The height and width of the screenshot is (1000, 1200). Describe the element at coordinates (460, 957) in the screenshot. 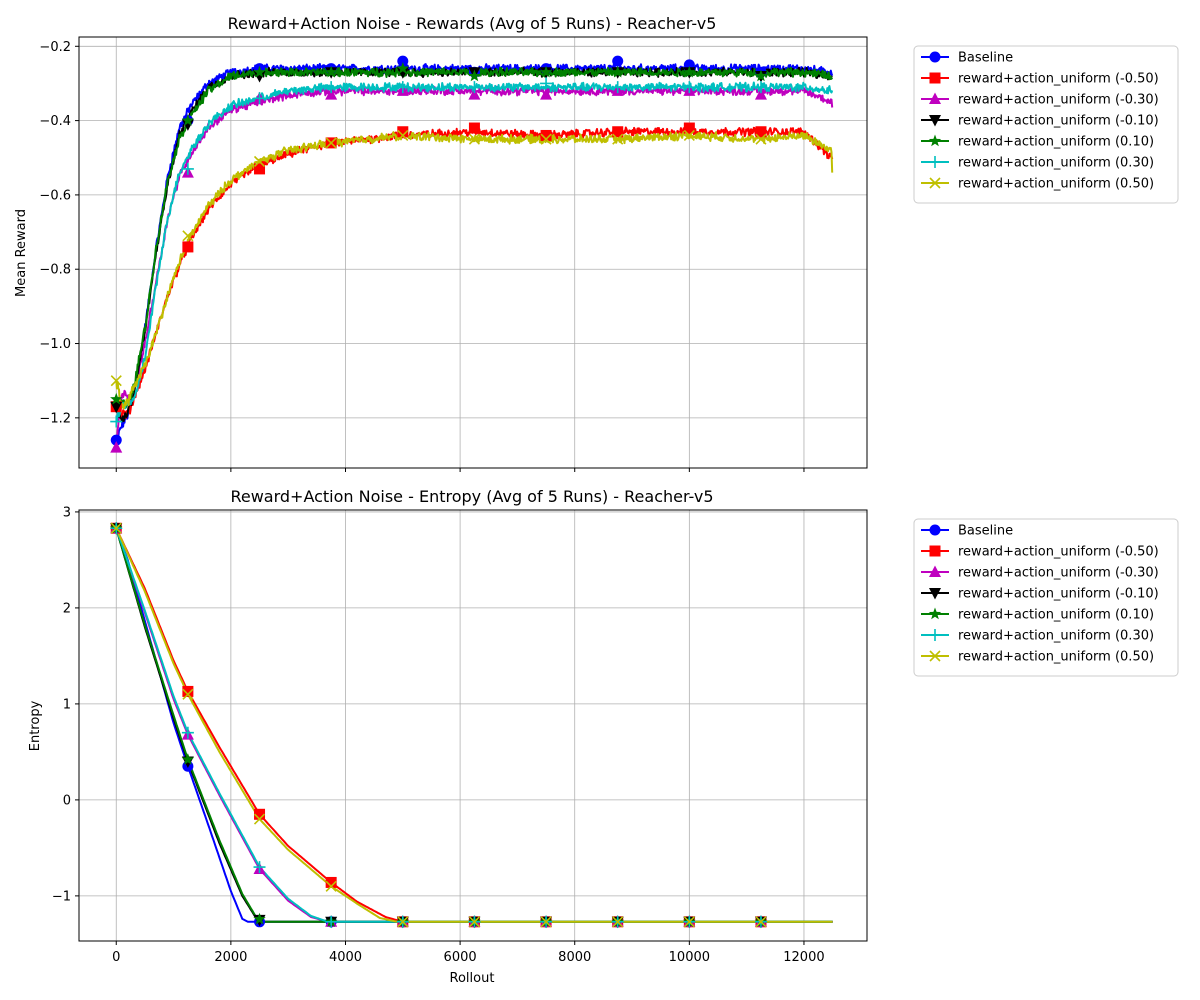

I see `x-tick-label: 6000` at that location.